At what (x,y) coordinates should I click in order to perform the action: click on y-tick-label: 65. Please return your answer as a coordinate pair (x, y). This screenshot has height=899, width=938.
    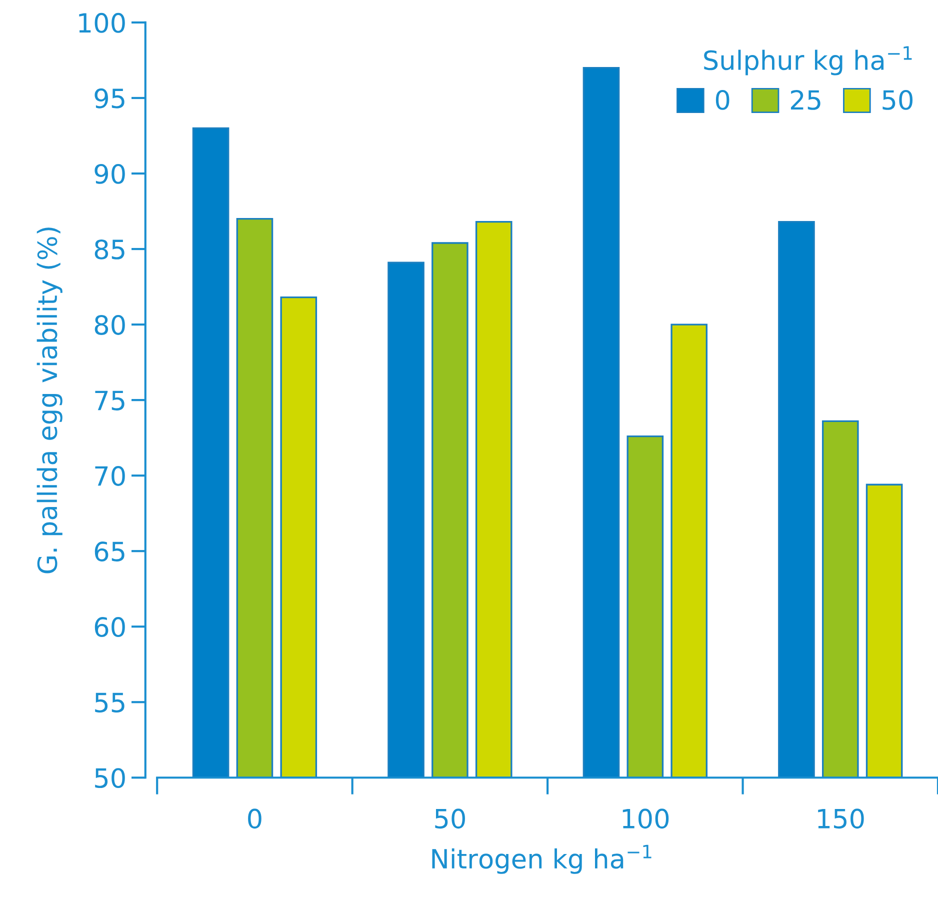
    Looking at the image, I should click on (109, 552).